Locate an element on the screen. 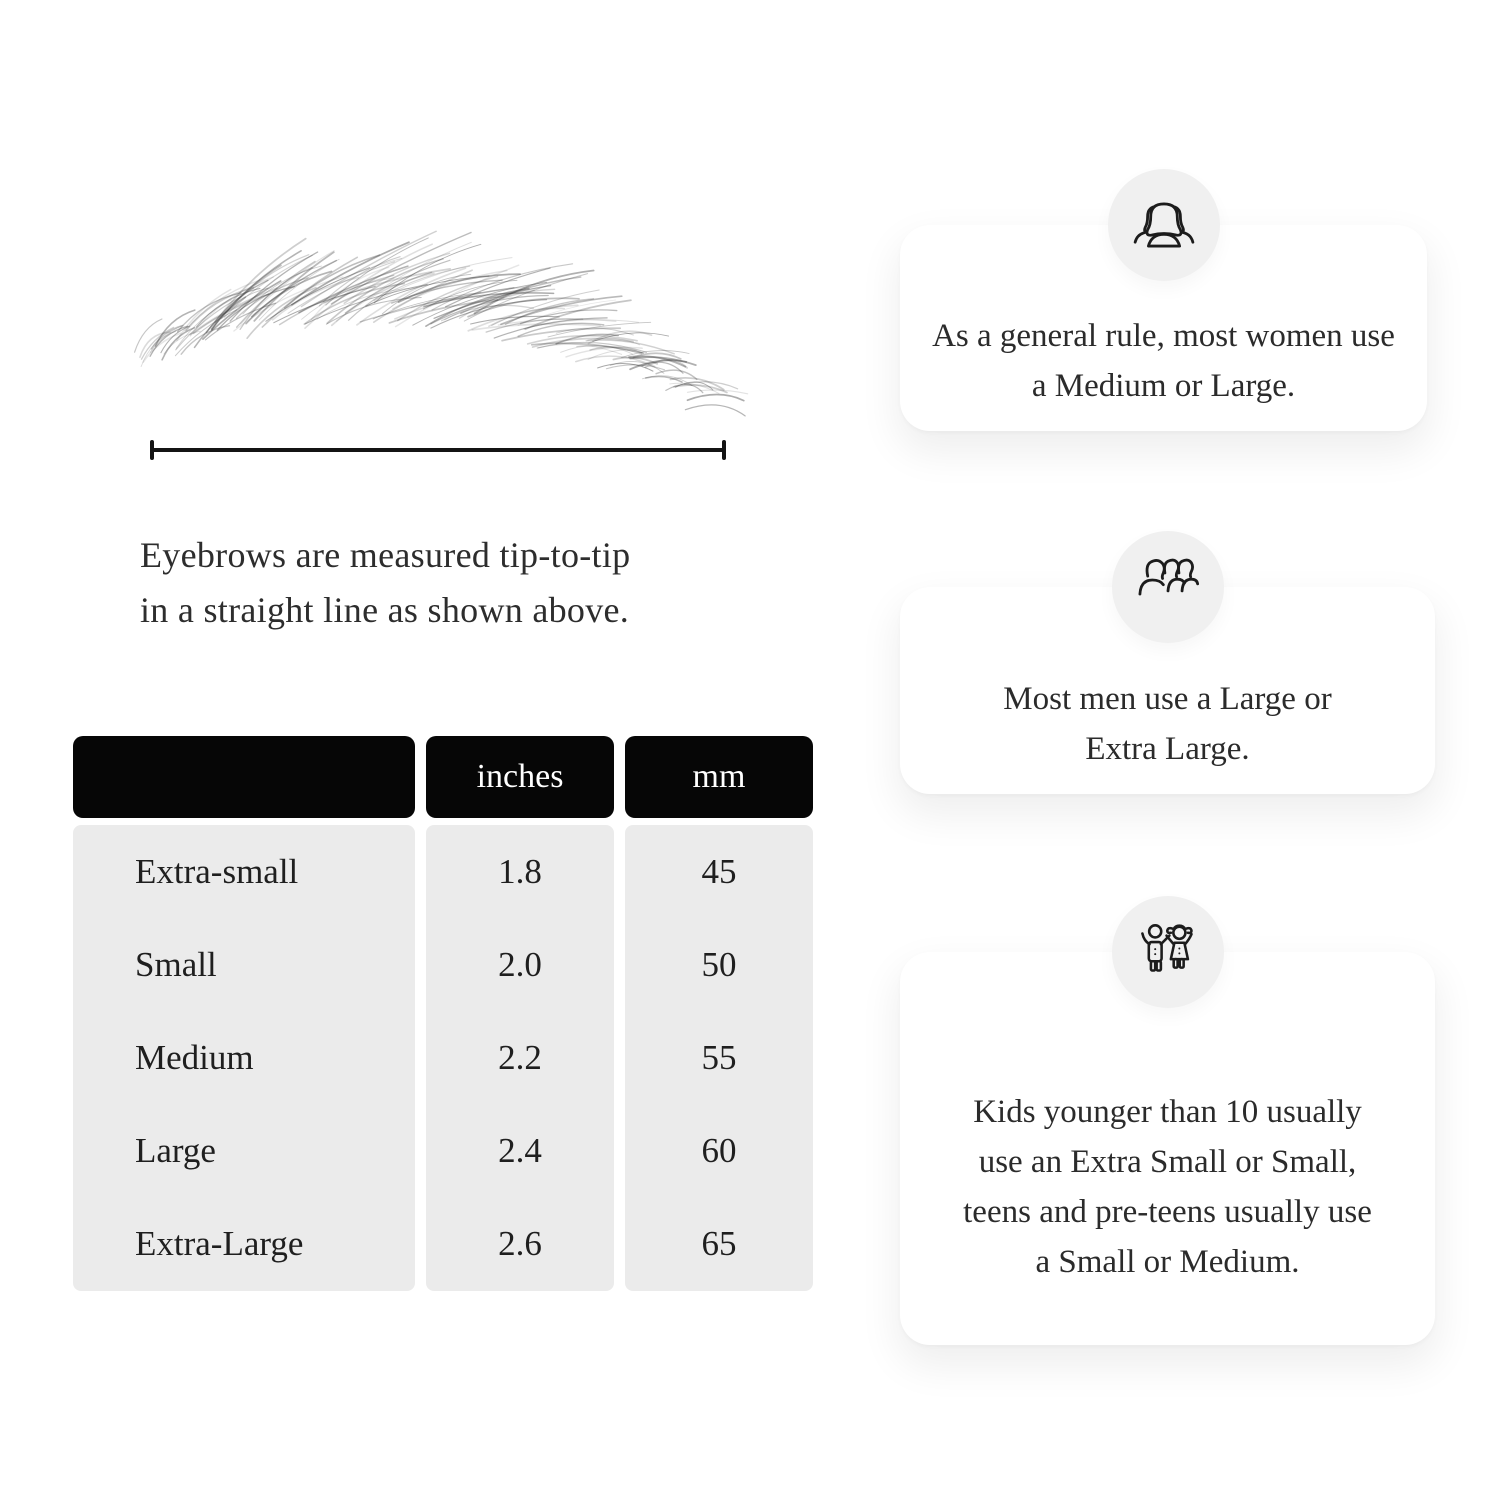 Image resolution: width=1500 pixels, height=1500 pixels. women-group-icon is located at coordinates (1163, 225).